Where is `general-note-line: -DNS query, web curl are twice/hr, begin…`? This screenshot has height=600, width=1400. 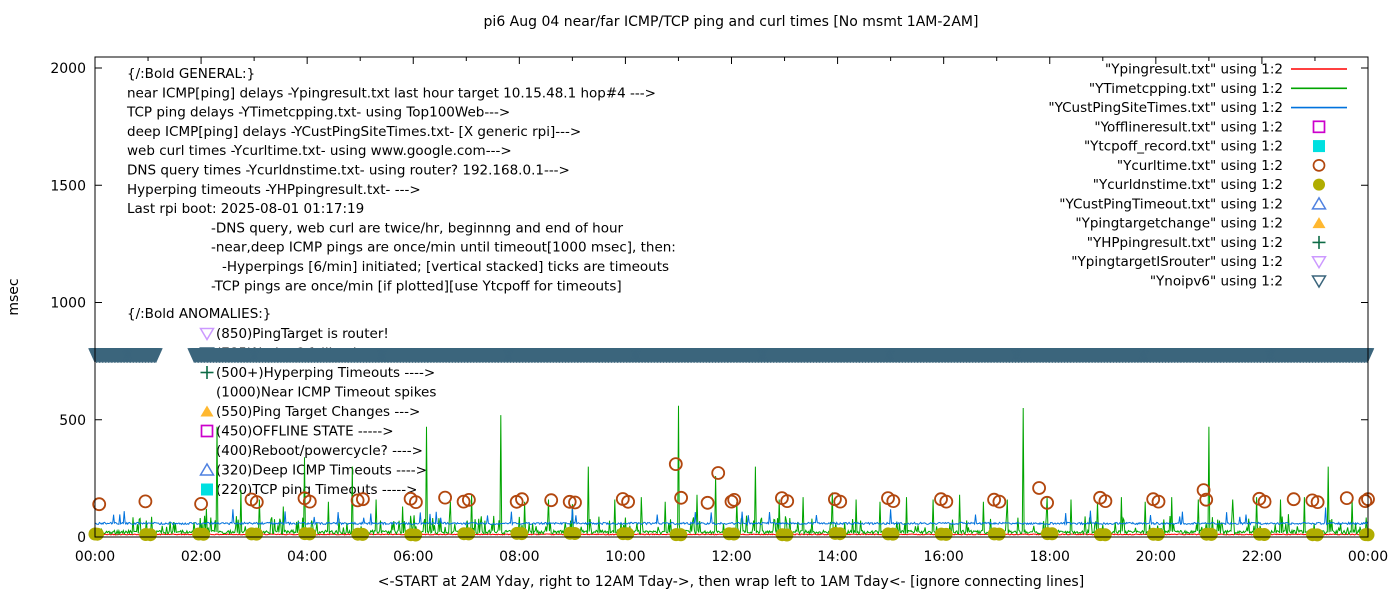 general-note-line: -DNS query, web curl are twice/hr, begin… is located at coordinates (417, 228).